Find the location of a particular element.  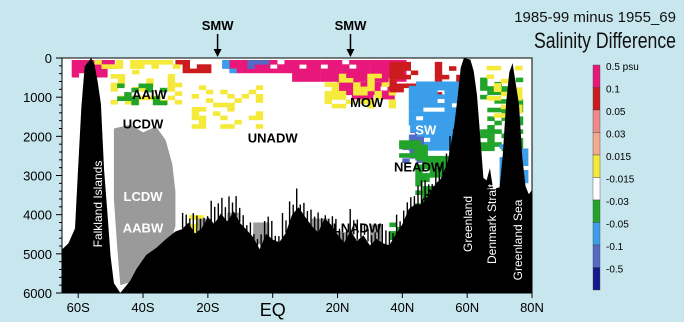

colorbar-label: -0.5 is located at coordinates (615, 270).